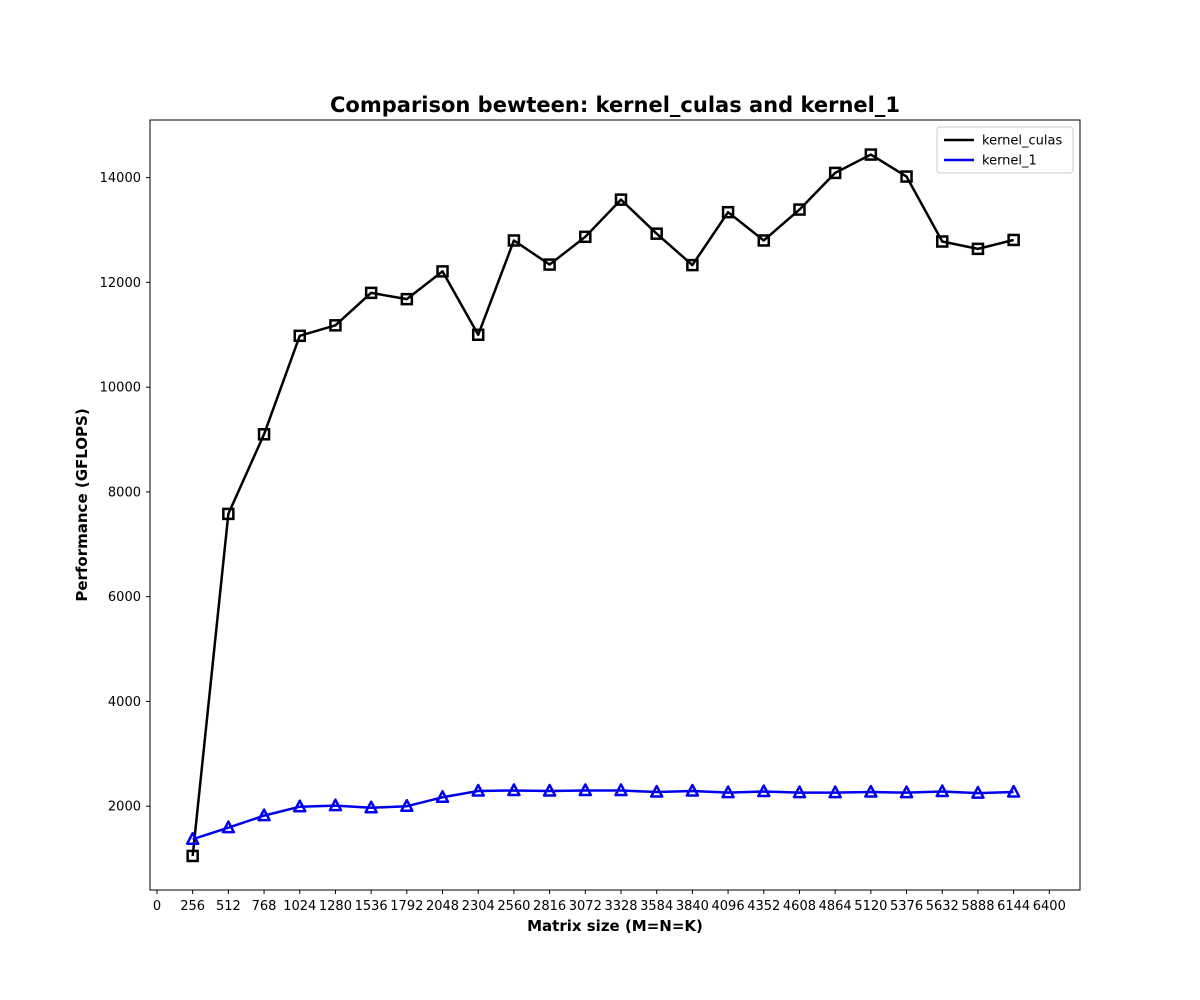 The image size is (1200, 1000). I want to click on x-tick-label: 4352, so click(763, 906).